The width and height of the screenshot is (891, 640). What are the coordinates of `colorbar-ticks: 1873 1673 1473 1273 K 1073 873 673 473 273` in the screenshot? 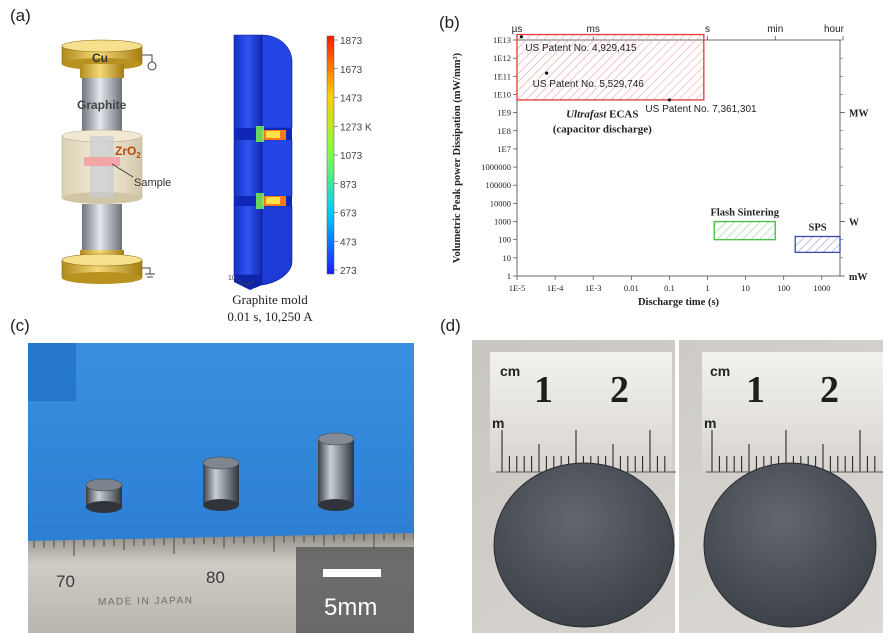 It's located at (353, 156).